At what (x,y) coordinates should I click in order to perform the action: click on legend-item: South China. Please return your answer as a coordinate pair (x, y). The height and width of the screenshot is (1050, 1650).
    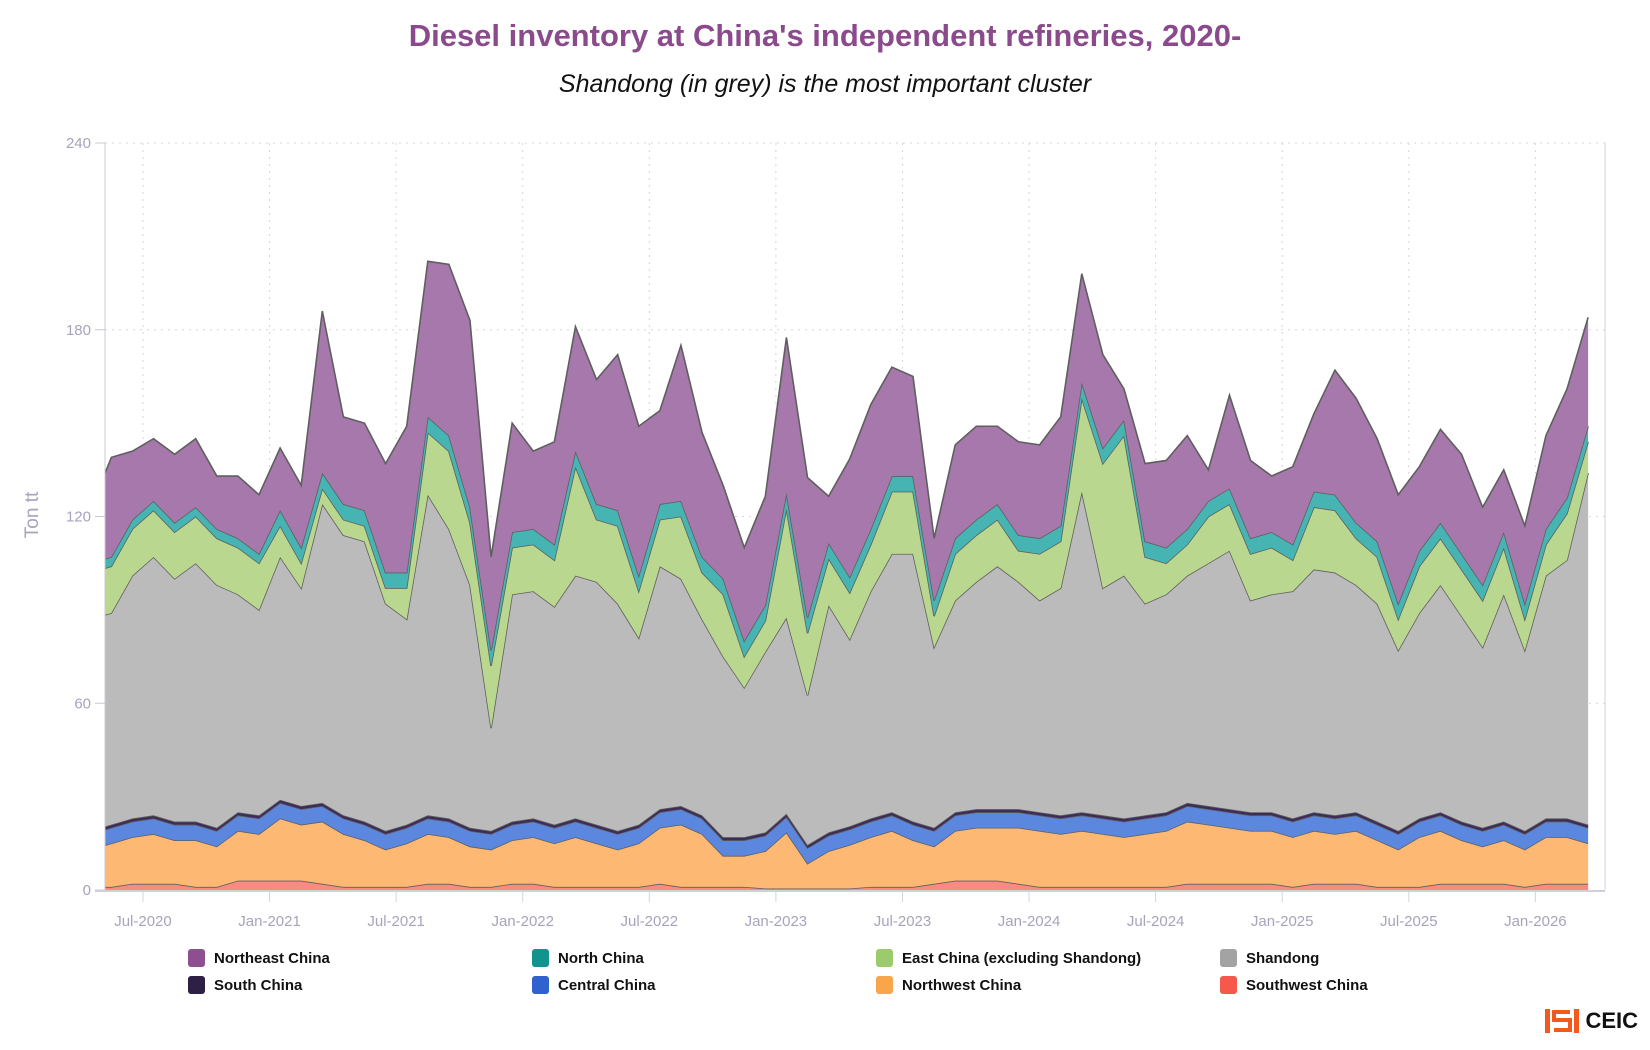
    Looking at the image, I should click on (245, 985).